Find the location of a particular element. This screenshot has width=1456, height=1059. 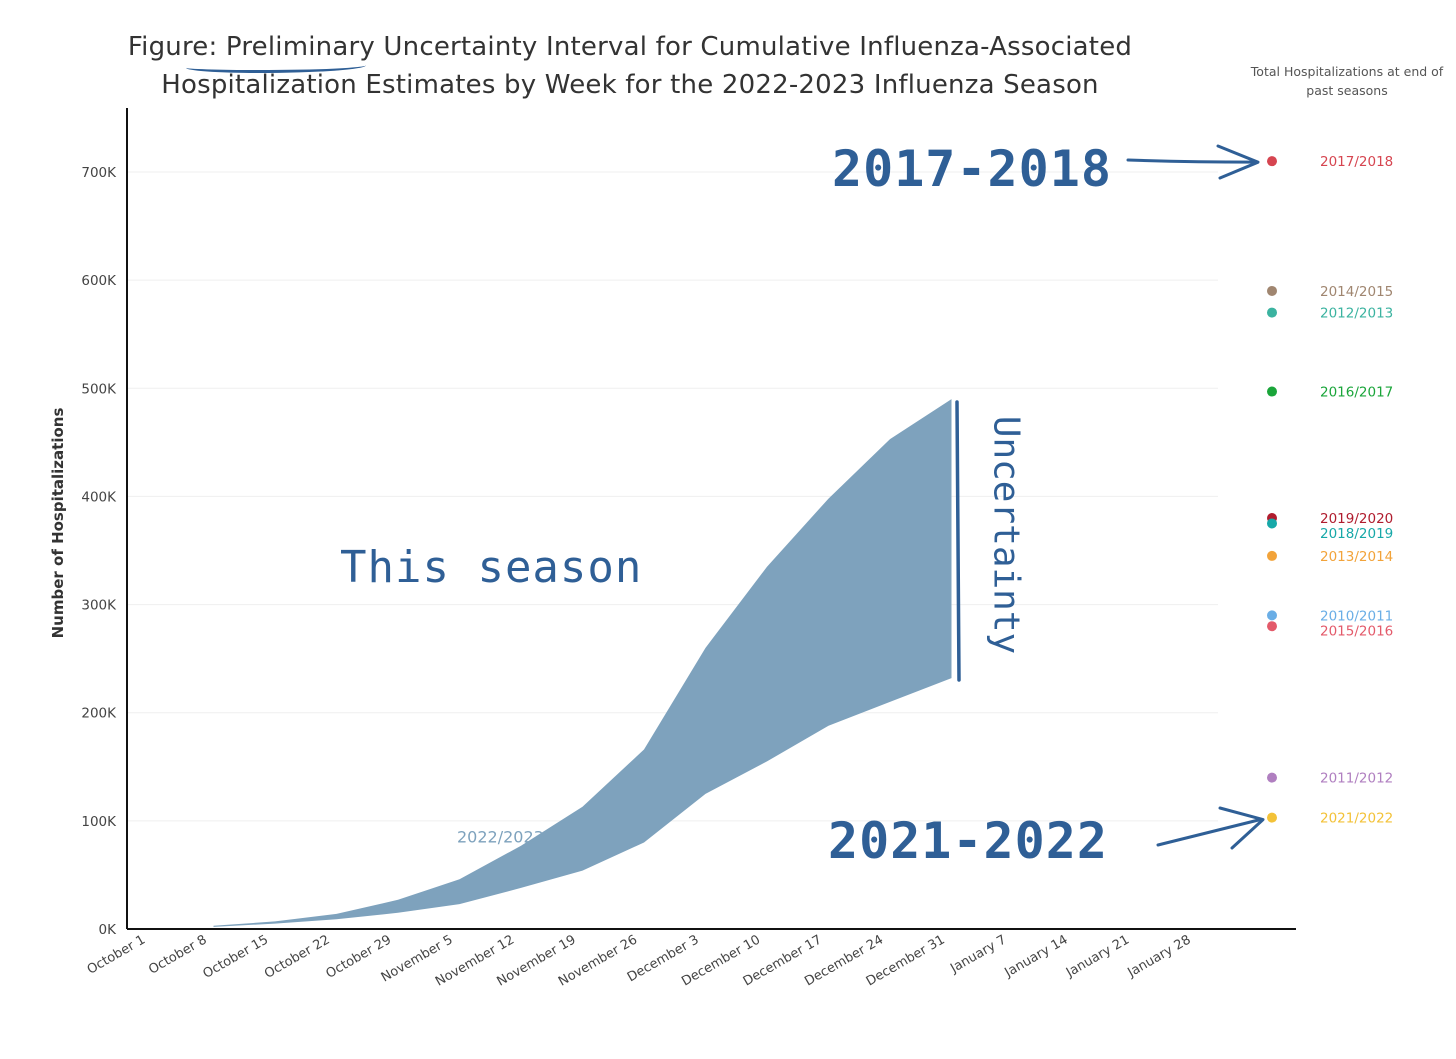

y-tick-label: 600K is located at coordinates (99, 281).